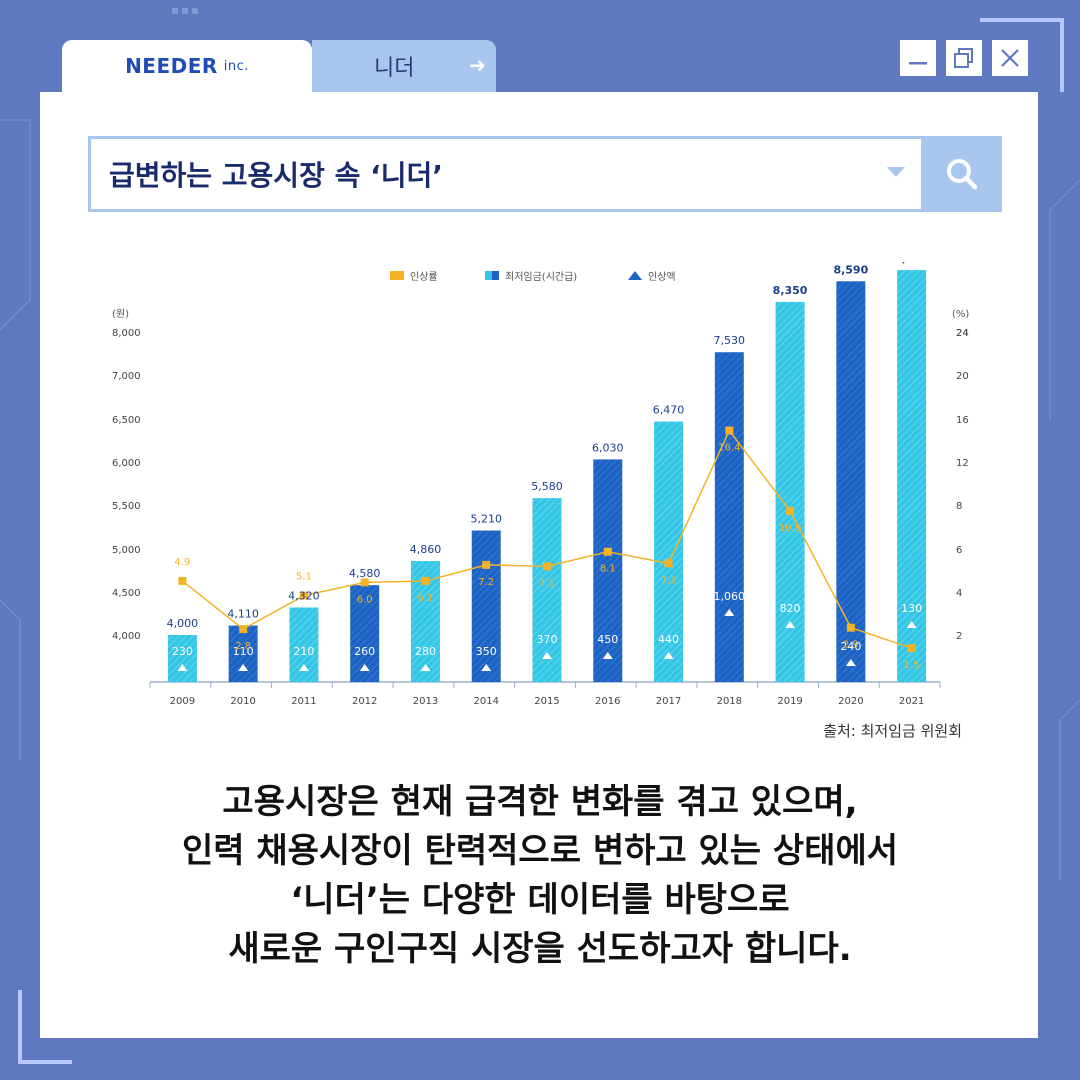 The image size is (1080, 1080). What do you see at coordinates (790, 510) in the screenshot?
I see `rate-point-2019` at bounding box center [790, 510].